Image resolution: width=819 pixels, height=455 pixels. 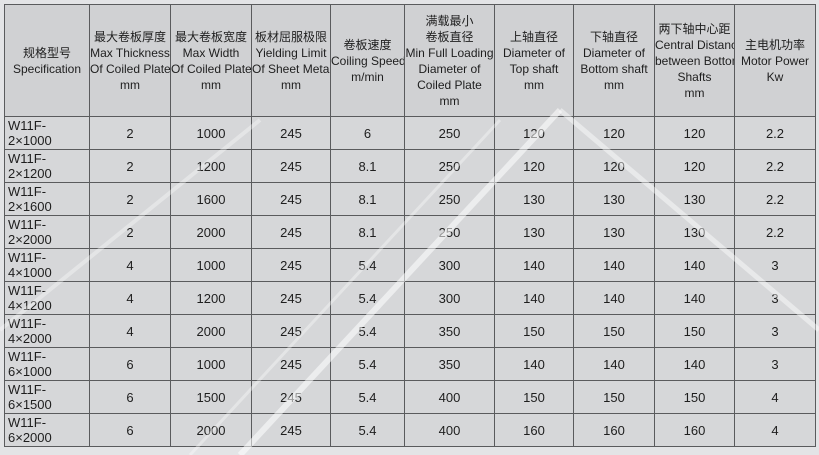 I want to click on header-line: Min Full Loading, so click(x=449, y=52).